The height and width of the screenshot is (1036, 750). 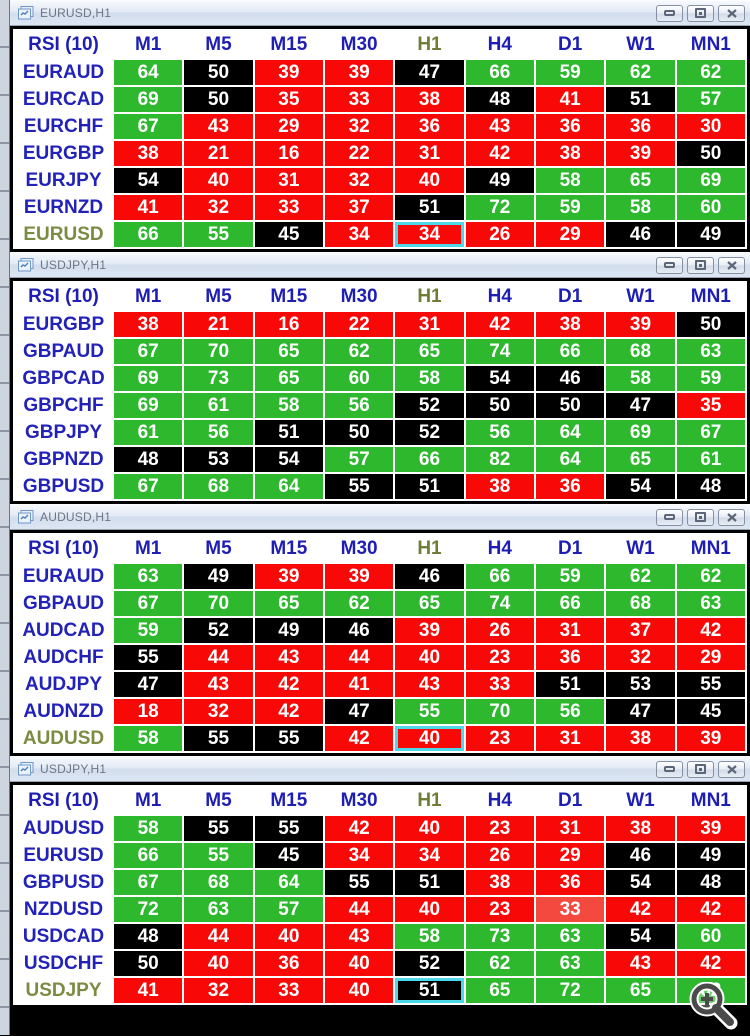 I want to click on rsi-cell-GBPCHF-H1: 52, so click(x=429, y=405).